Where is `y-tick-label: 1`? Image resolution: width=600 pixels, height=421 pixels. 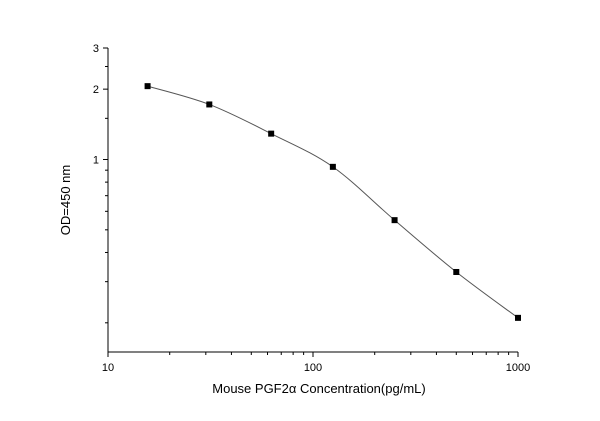
y-tick-label: 1 is located at coordinates (96, 160).